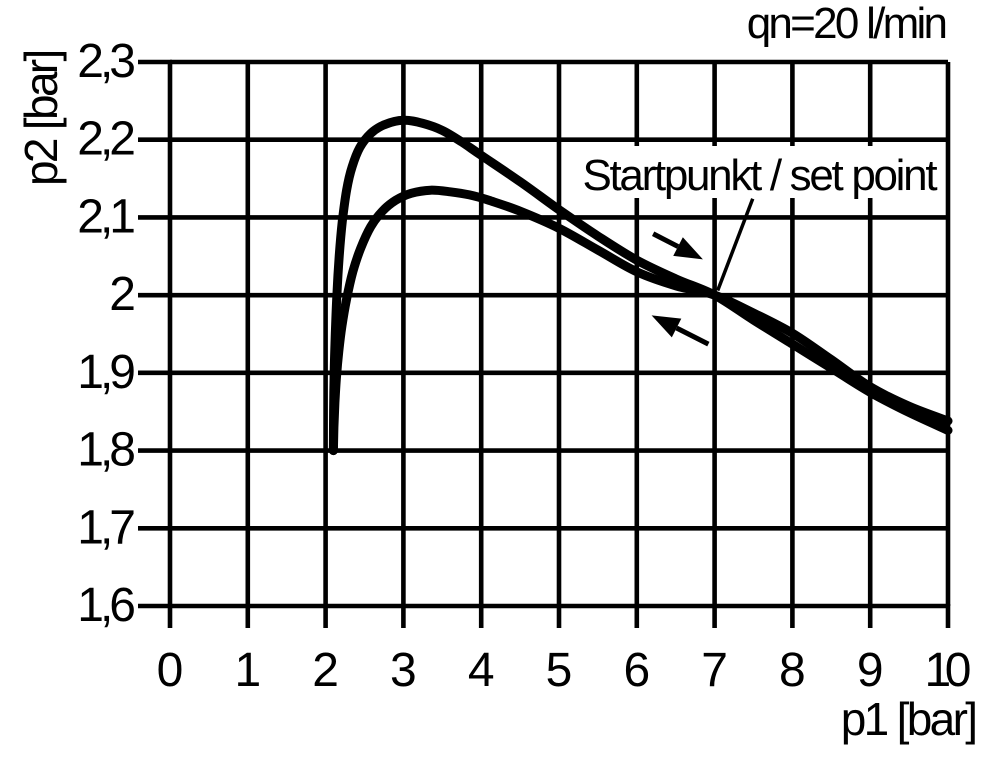 This screenshot has height=764, width=1000. What do you see at coordinates (106, 216) in the screenshot?
I see `y-tick-label: 2,1` at bounding box center [106, 216].